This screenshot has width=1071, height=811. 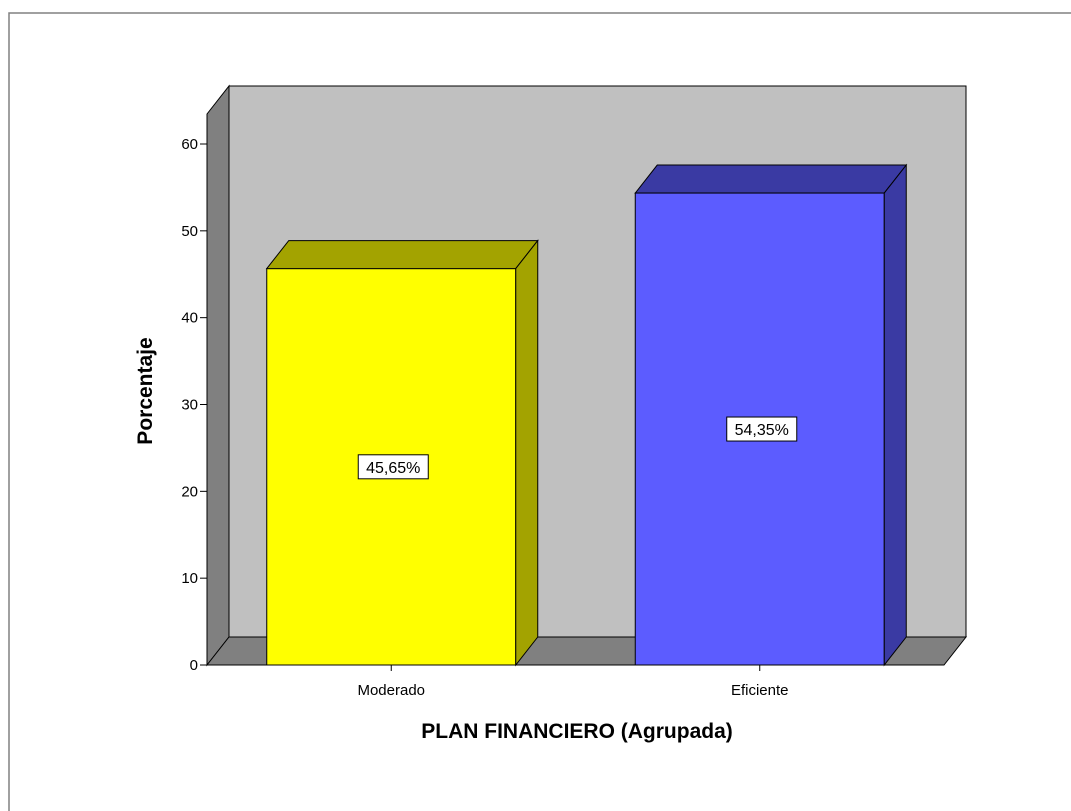 I want to click on y-tick-label: 20, so click(x=189, y=491).